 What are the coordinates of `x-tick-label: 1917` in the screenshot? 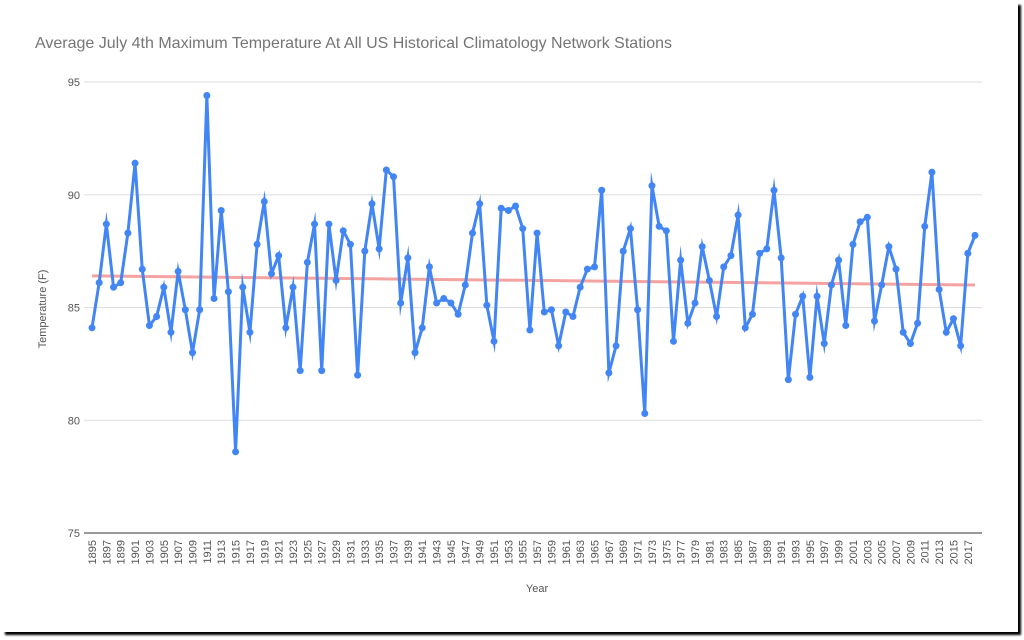 It's located at (251, 552).